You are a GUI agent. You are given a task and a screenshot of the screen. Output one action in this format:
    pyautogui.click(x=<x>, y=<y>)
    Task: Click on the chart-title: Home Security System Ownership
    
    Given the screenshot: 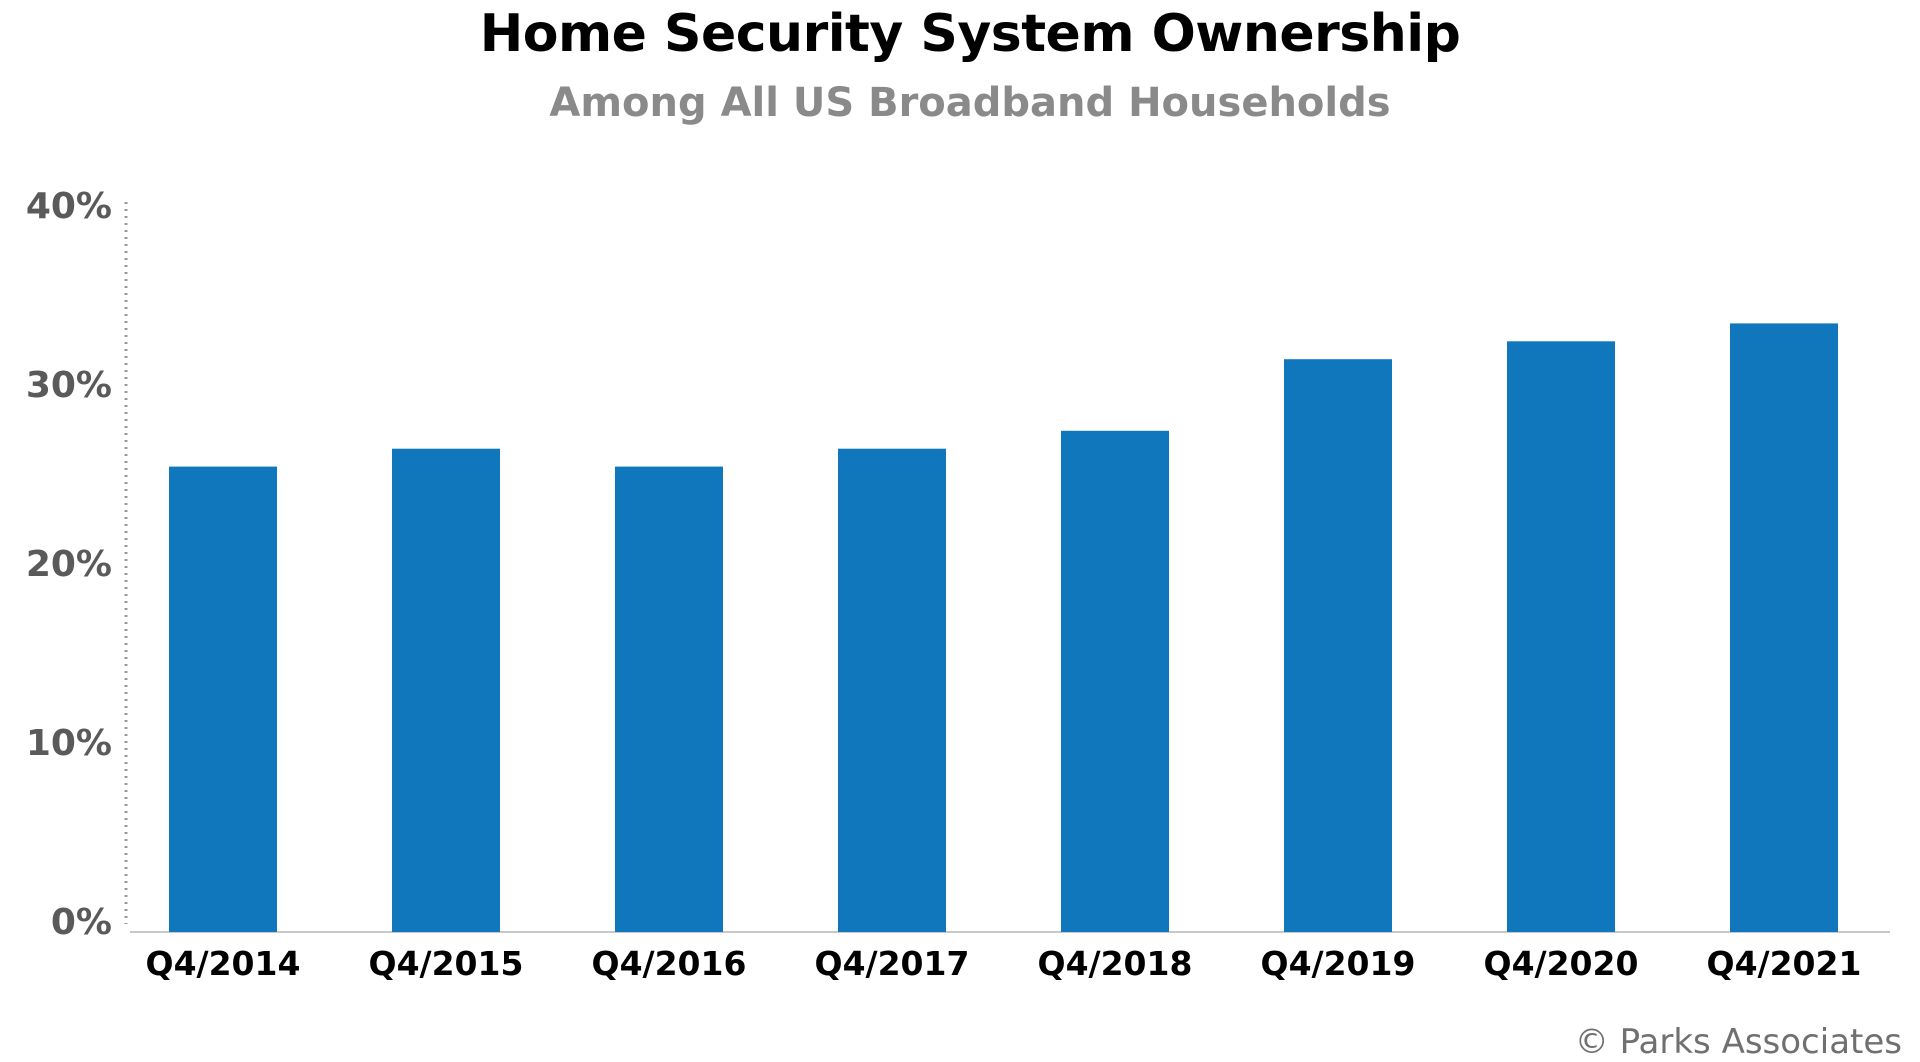 What is the action you would take?
    pyautogui.click(x=970, y=34)
    